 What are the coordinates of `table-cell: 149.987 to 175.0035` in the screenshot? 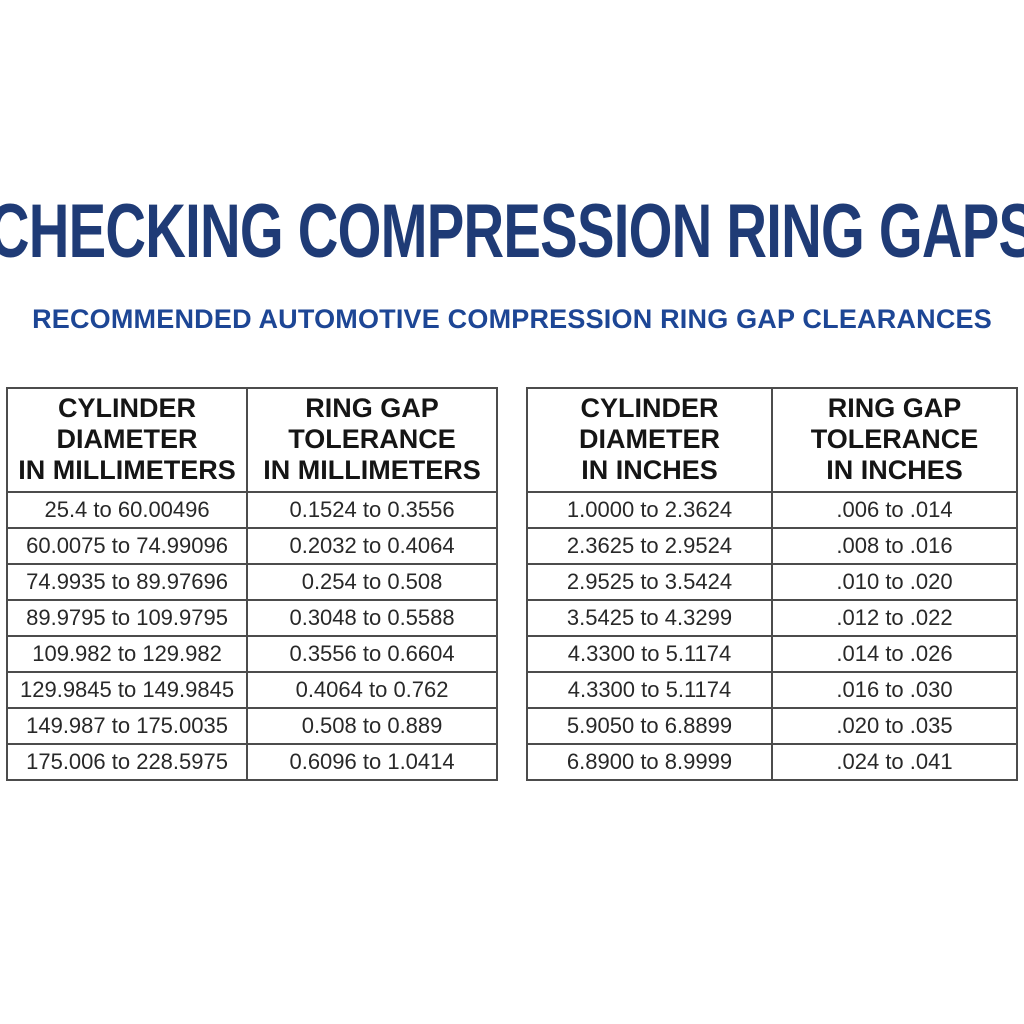 It's located at (127, 725).